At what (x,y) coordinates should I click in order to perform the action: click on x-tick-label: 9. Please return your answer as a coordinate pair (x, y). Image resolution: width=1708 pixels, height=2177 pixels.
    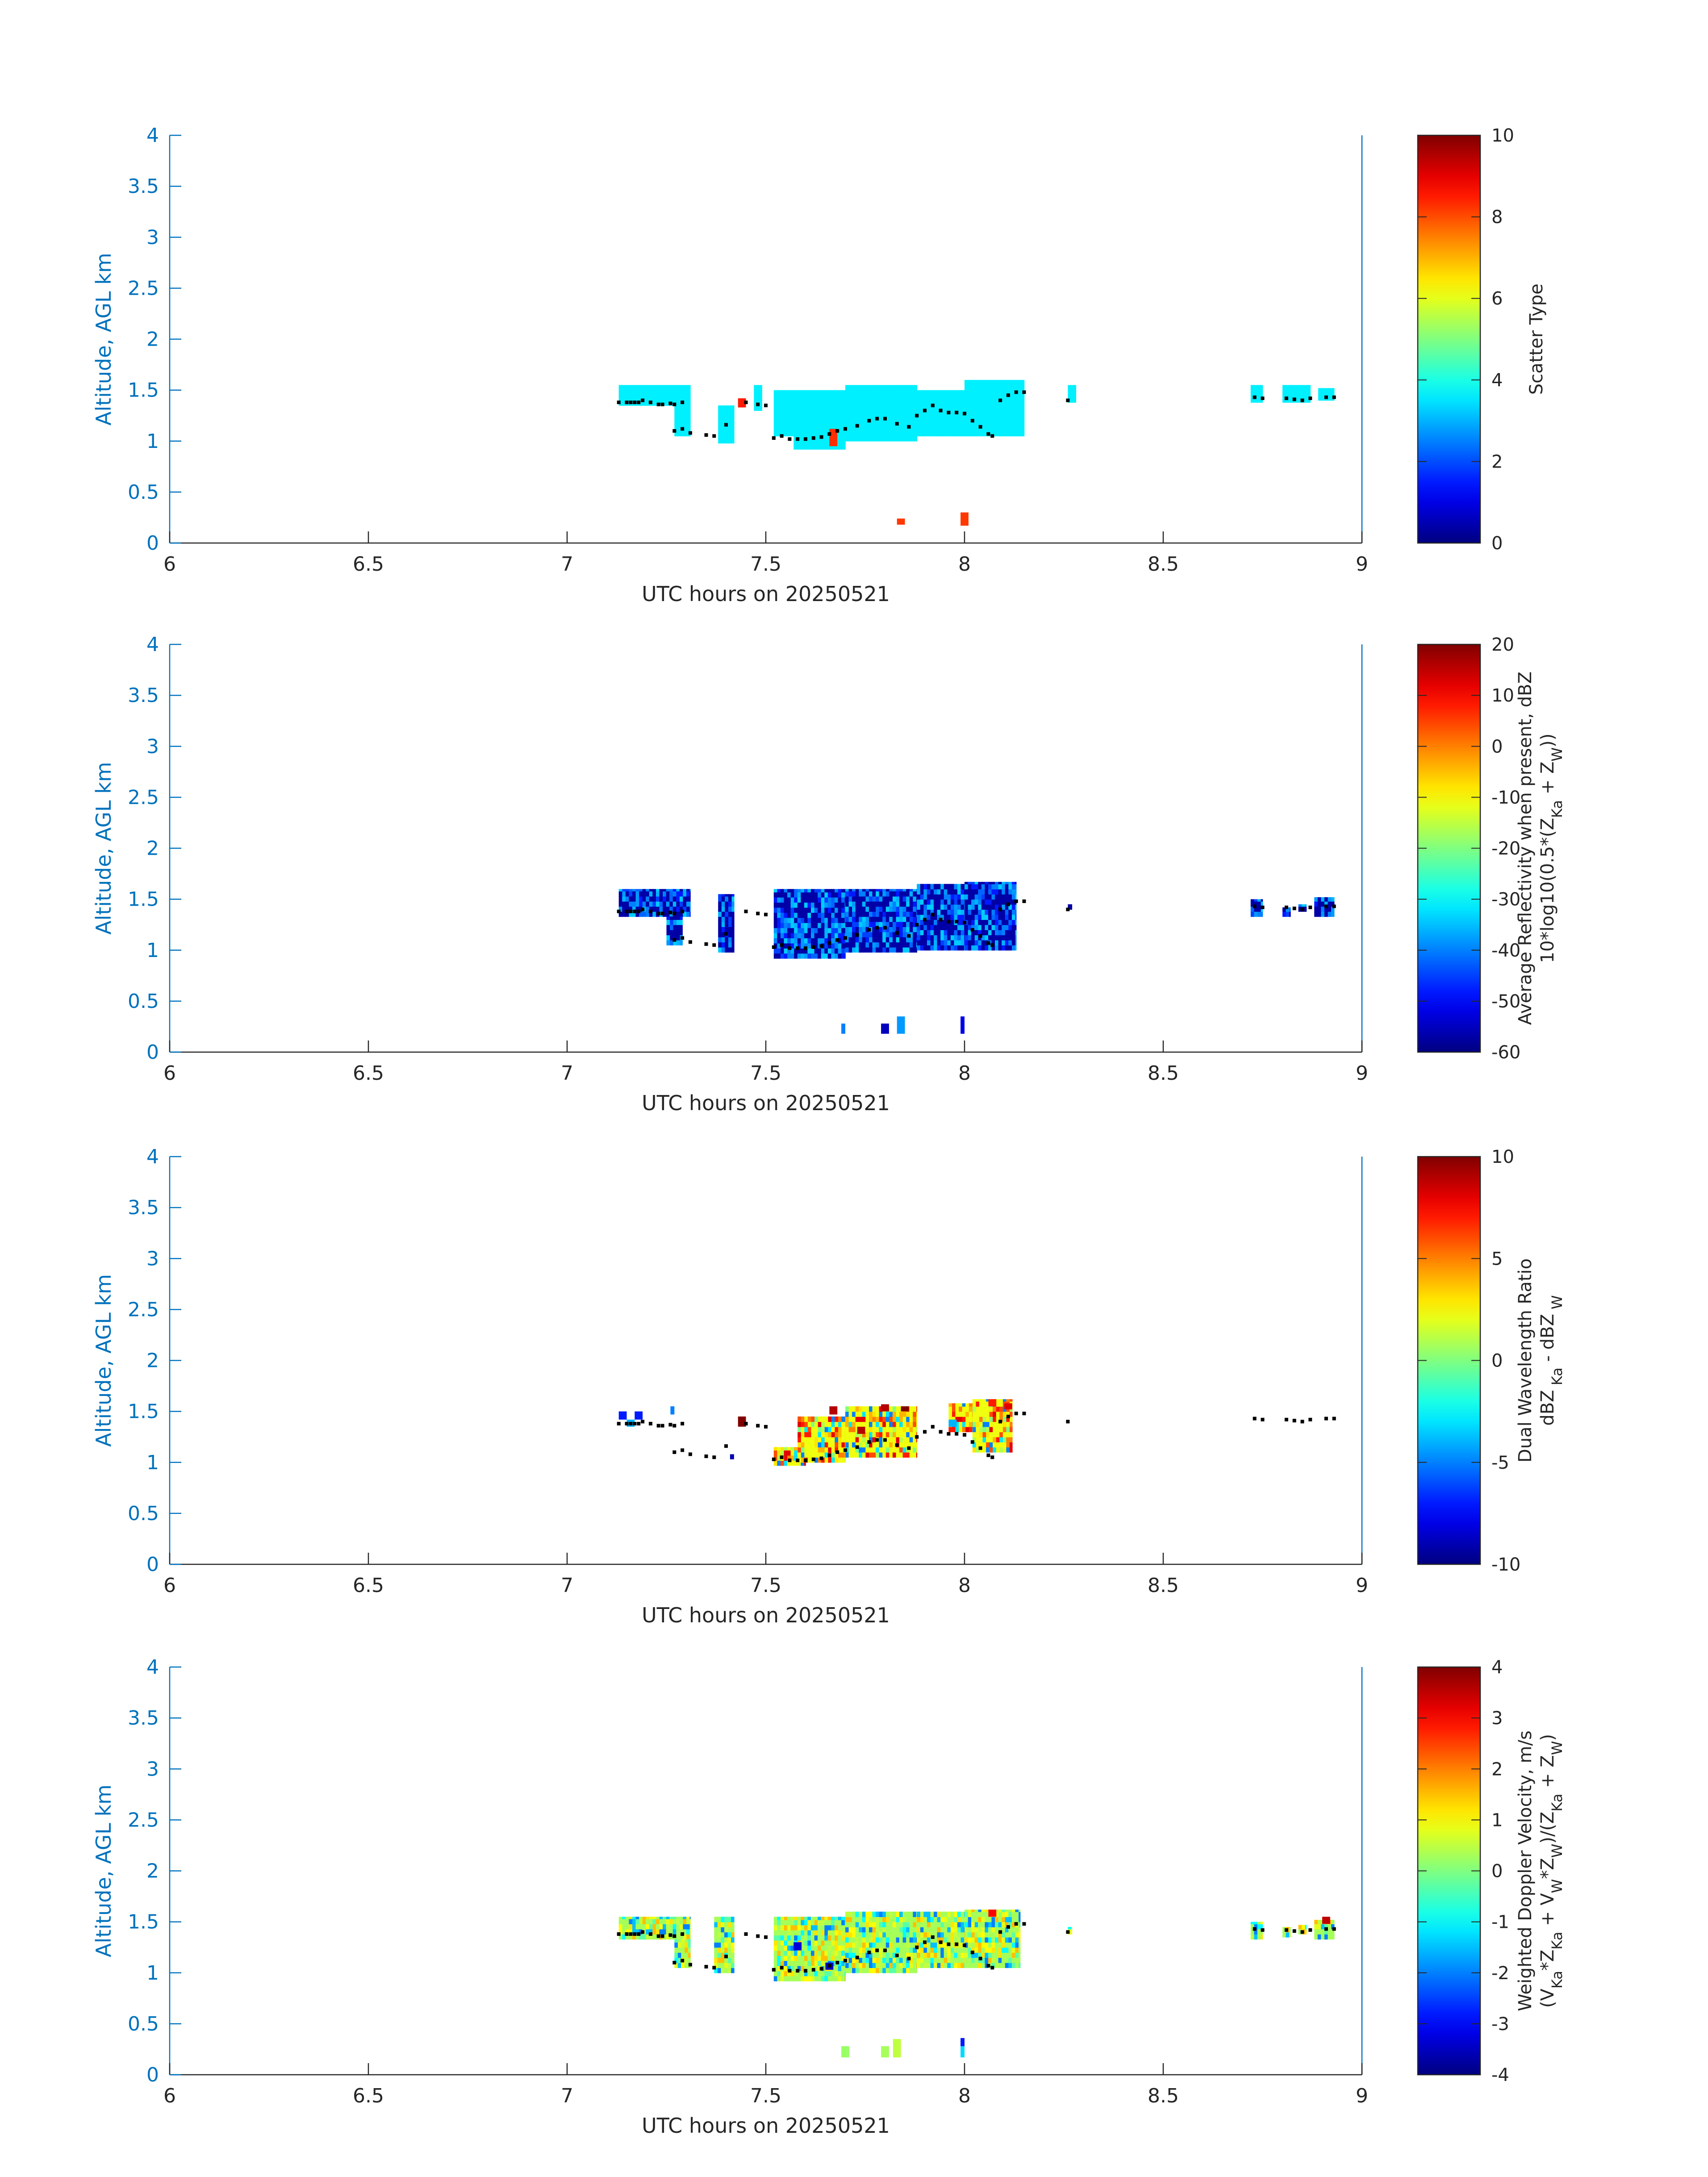
    Looking at the image, I should click on (1362, 564).